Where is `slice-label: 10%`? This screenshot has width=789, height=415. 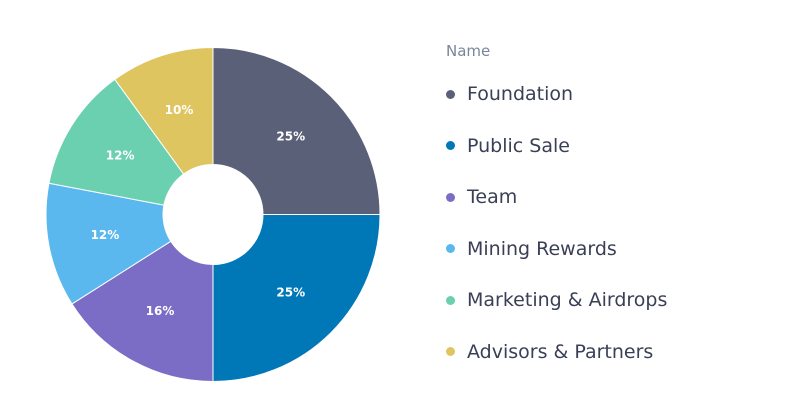 slice-label: 10% is located at coordinates (179, 110).